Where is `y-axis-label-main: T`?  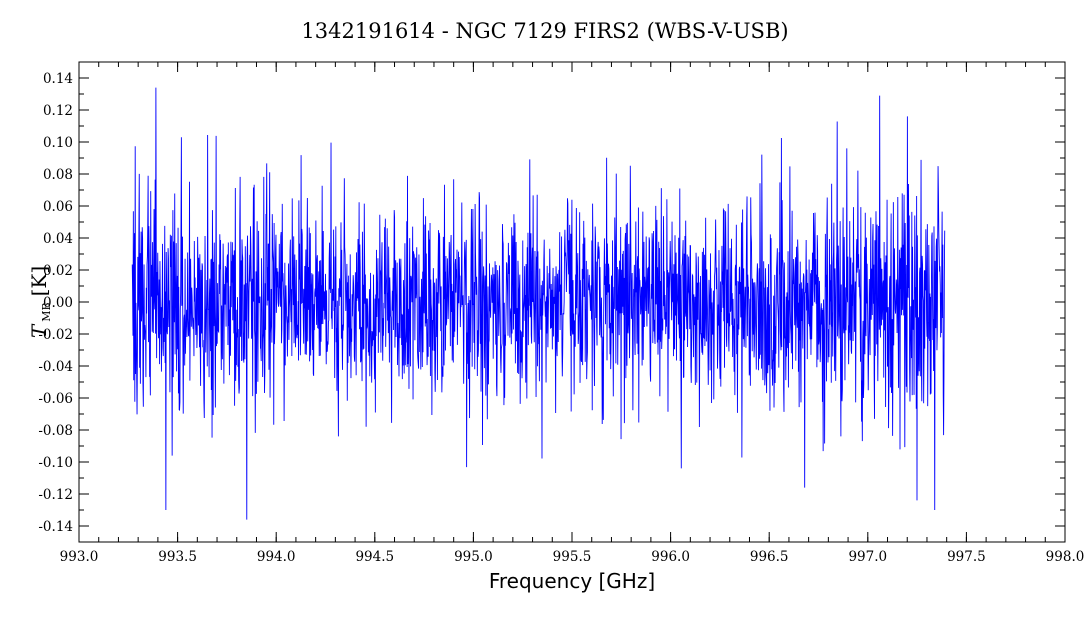
y-axis-label-main: T is located at coordinates (39, 330).